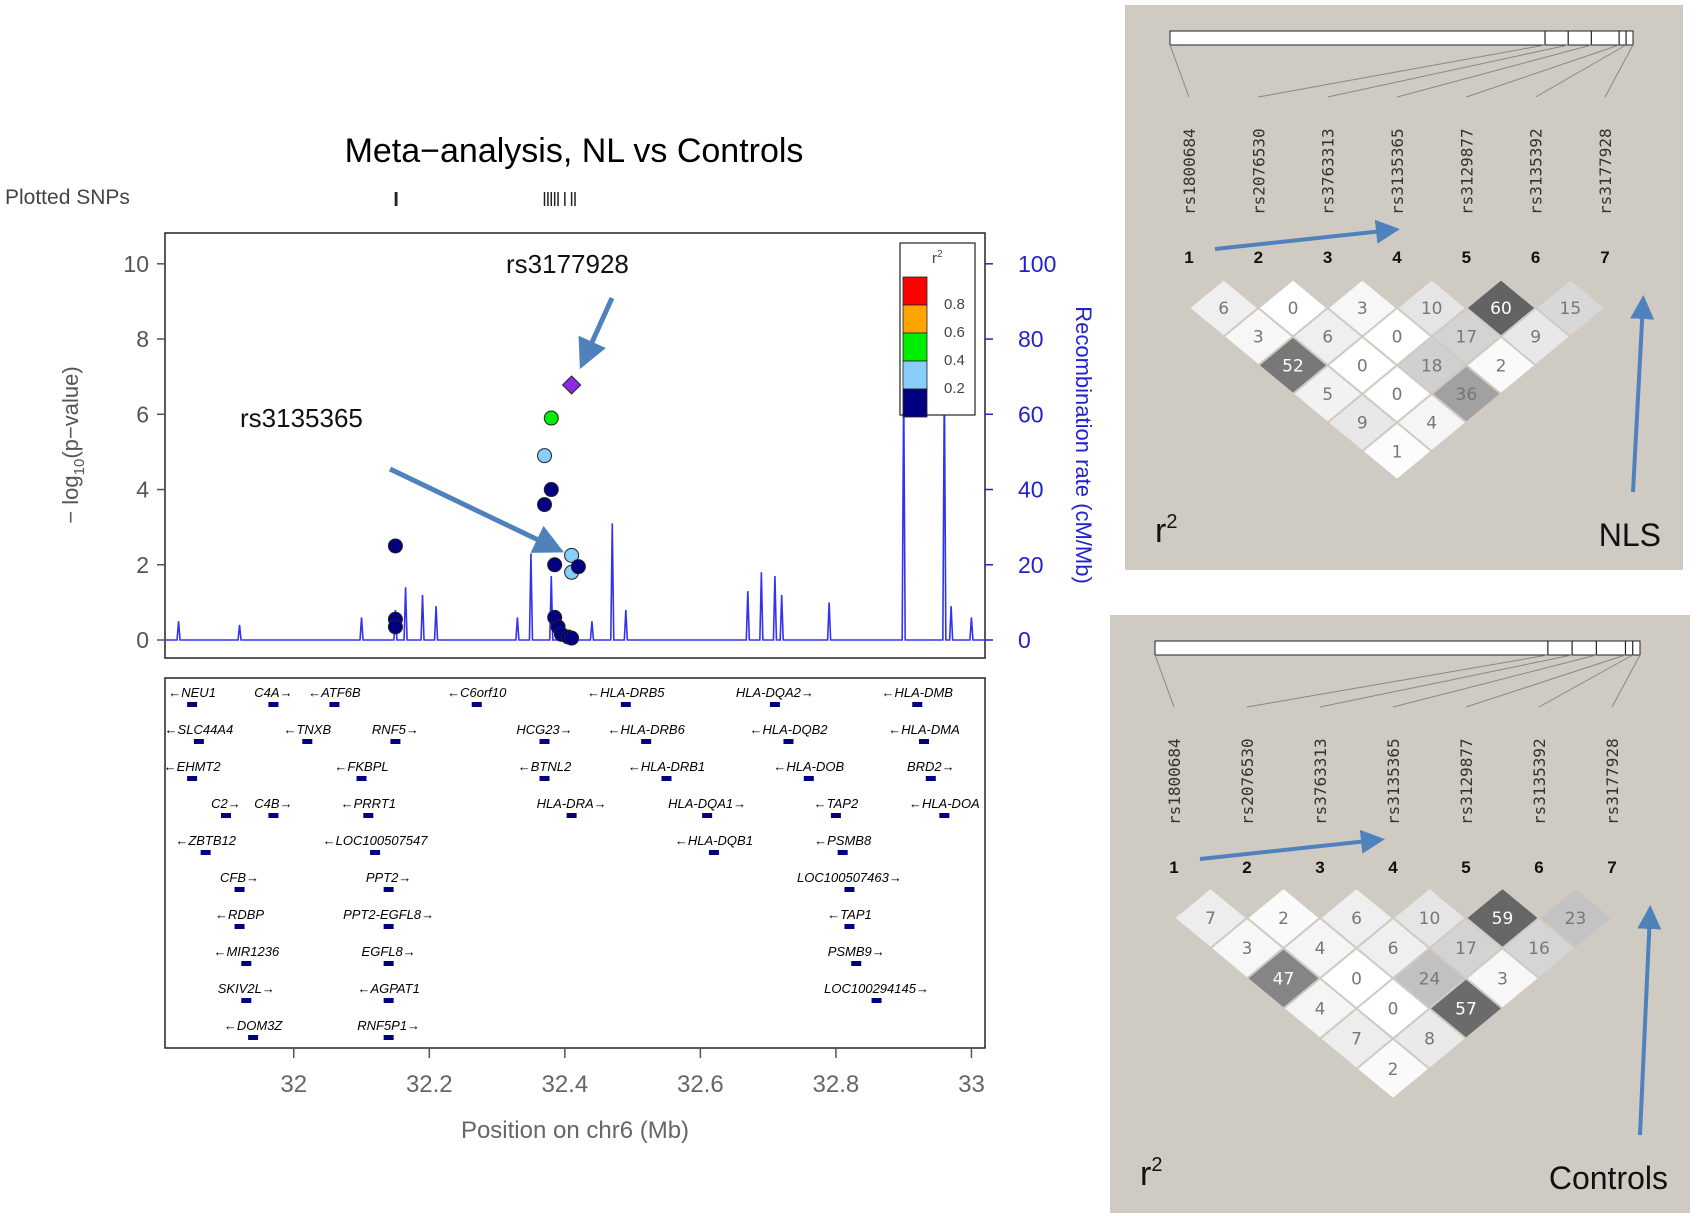 This screenshot has height=1216, width=1703. What do you see at coordinates (1356, 1040) in the screenshot?
I see `ld-value: 7` at bounding box center [1356, 1040].